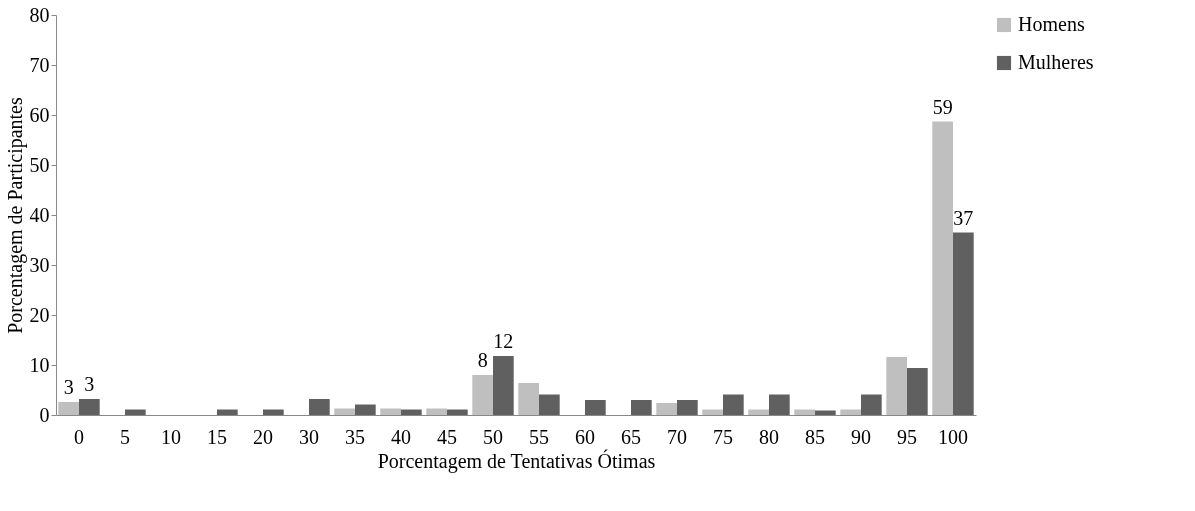  Describe the element at coordinates (39, 114) in the screenshot. I see `y-tick-label: 60` at that location.